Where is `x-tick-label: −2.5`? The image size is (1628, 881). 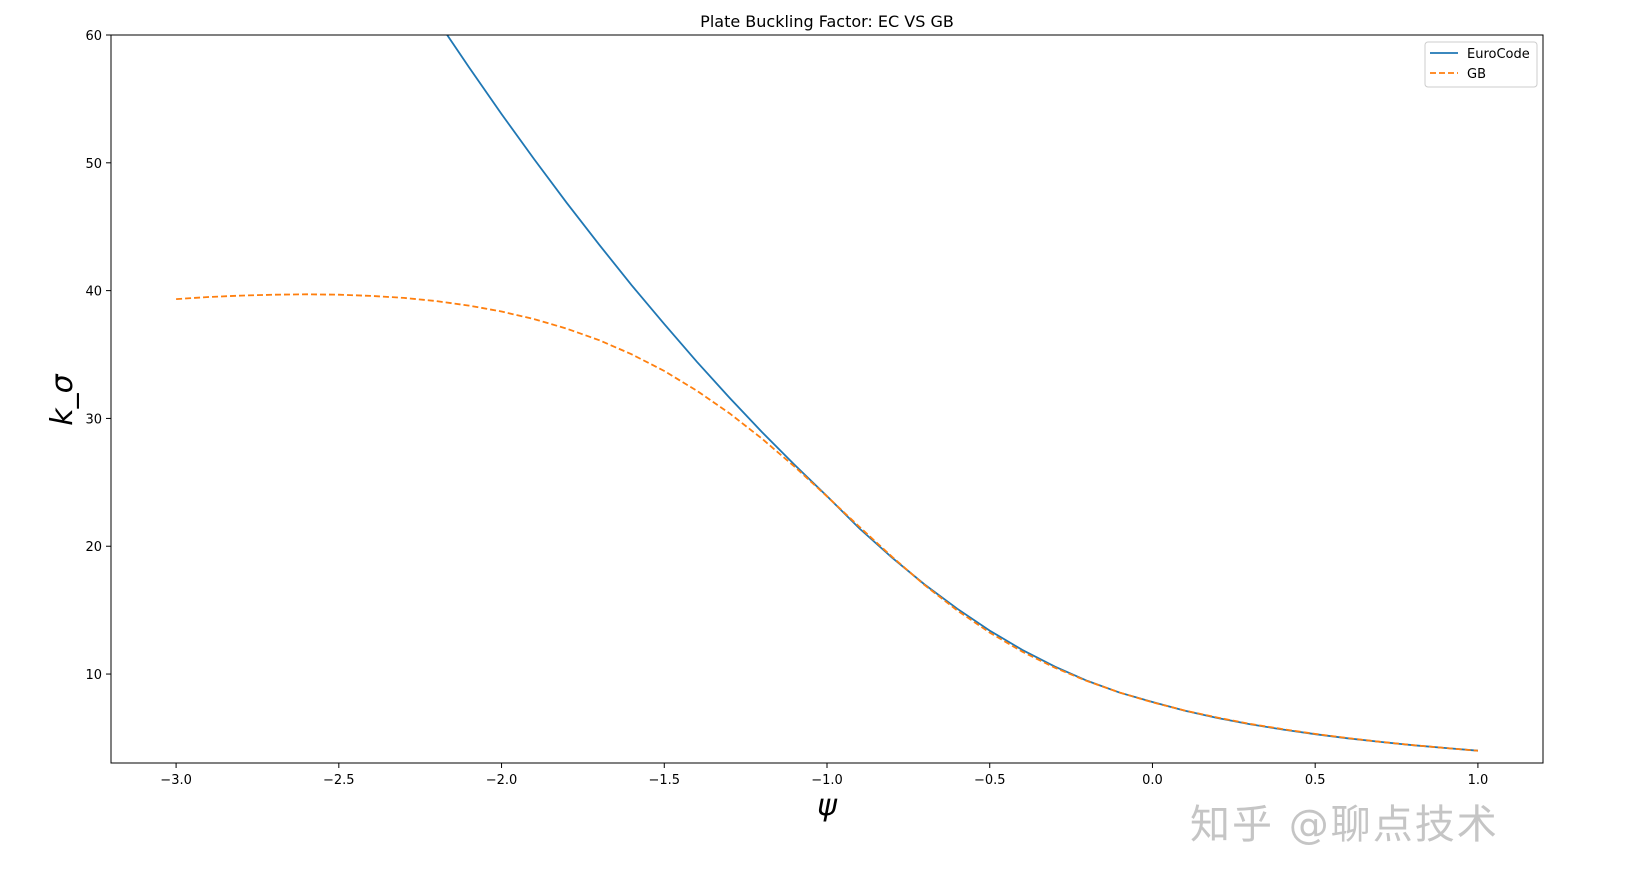
x-tick-label: −2.5 is located at coordinates (339, 780).